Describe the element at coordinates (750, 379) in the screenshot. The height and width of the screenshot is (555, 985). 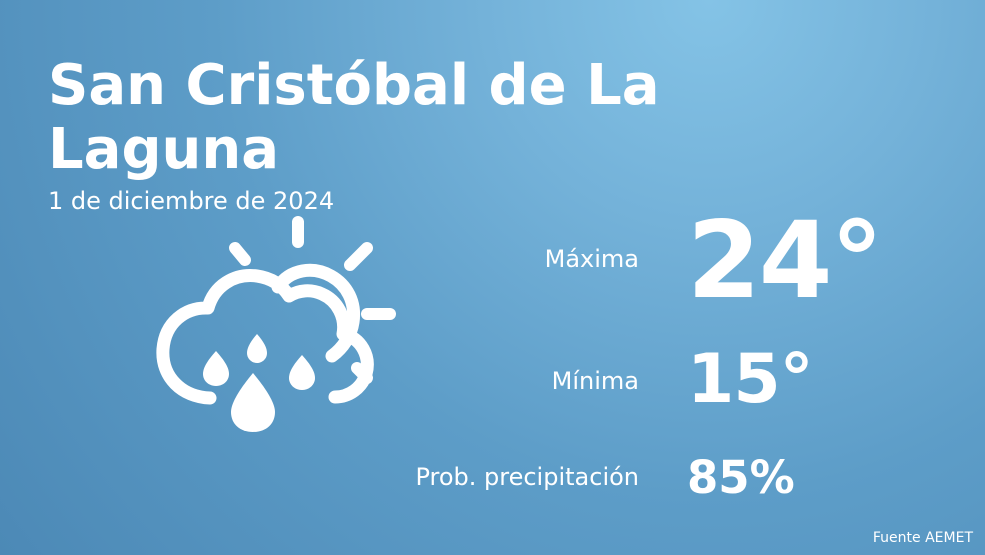
I see `min-temperature-value: 15°` at that location.